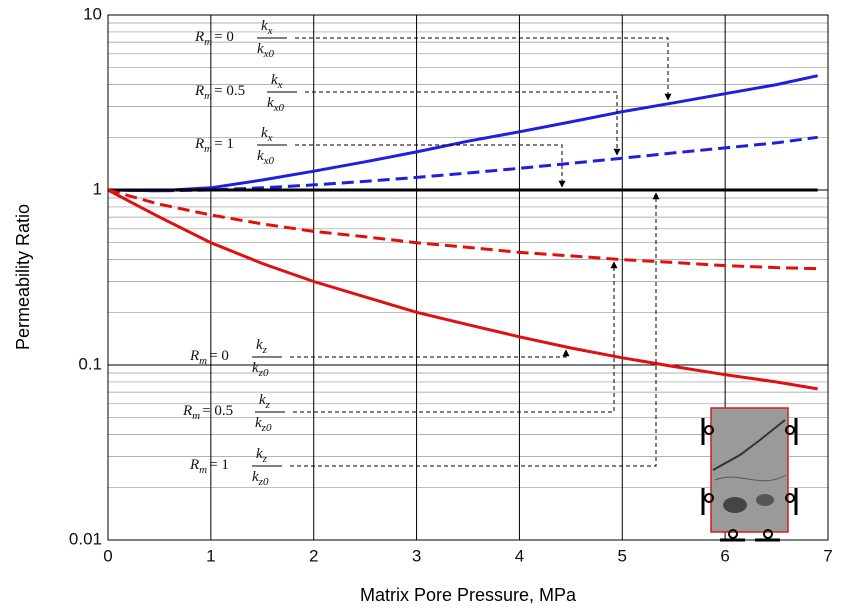 The width and height of the screenshot is (843, 613). Describe the element at coordinates (827, 555) in the screenshot. I see `x-tick-label: 7` at that location.